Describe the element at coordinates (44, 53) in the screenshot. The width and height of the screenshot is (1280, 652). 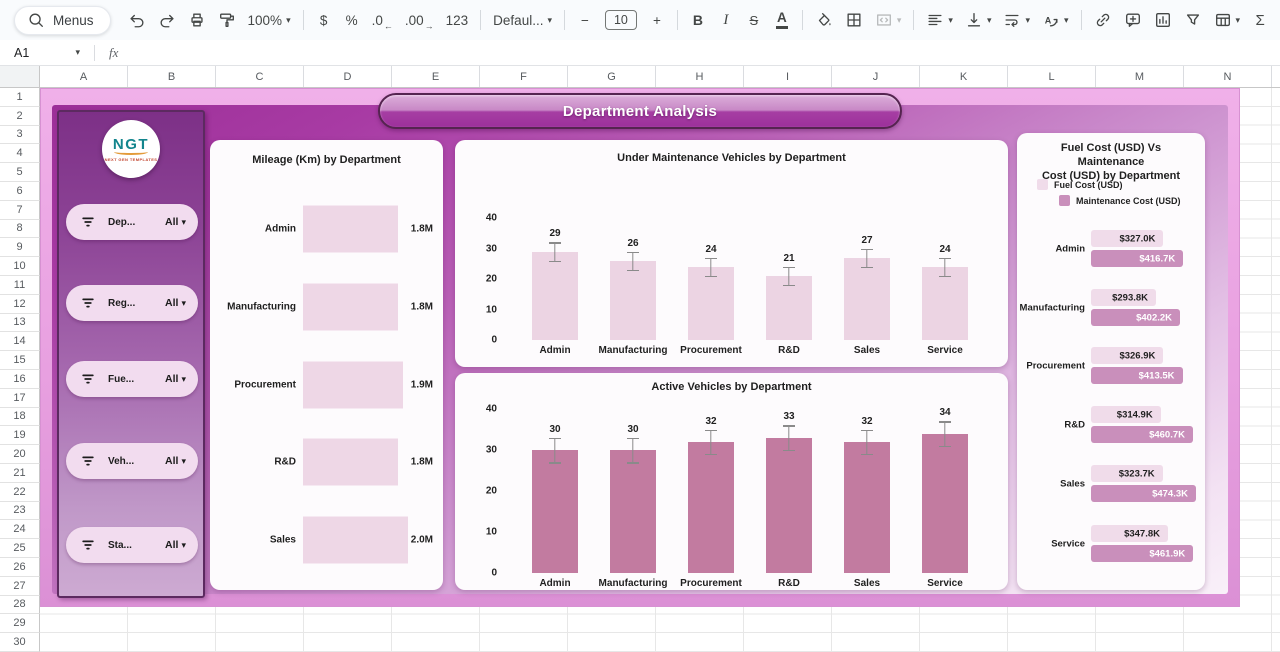
I see `name-box: A1 ▾` at that location.